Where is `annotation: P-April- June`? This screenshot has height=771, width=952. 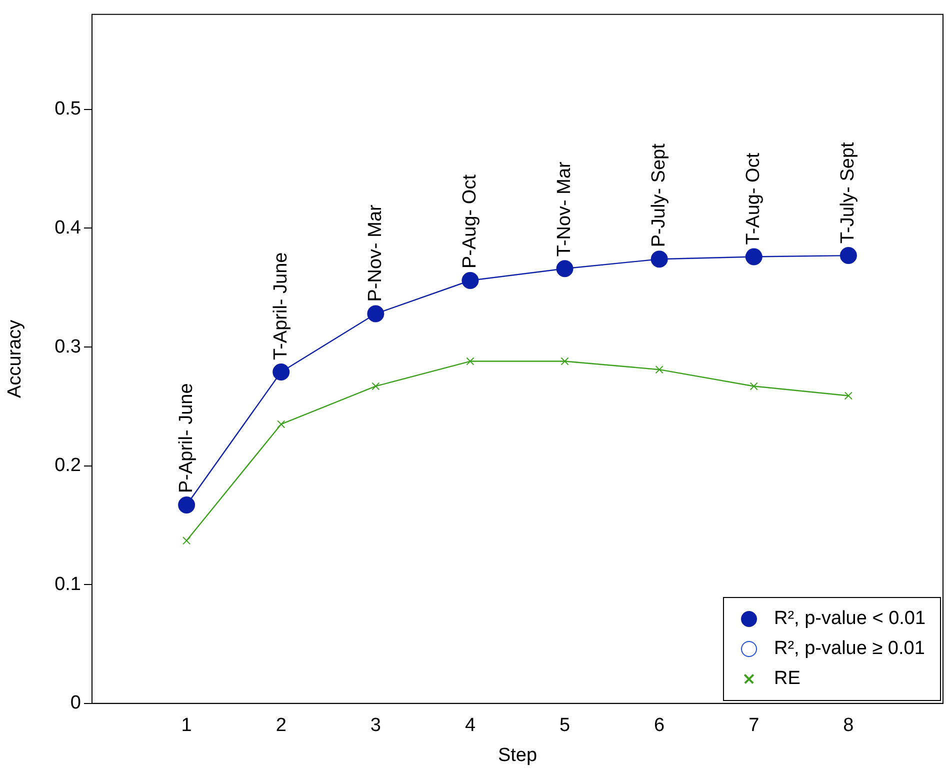 annotation: P-April- June is located at coordinates (186, 438).